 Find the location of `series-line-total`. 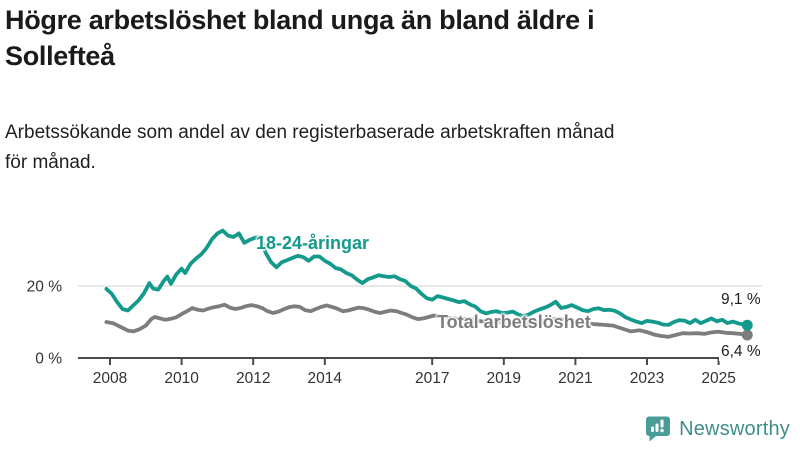

series-line-total is located at coordinates (427, 320).